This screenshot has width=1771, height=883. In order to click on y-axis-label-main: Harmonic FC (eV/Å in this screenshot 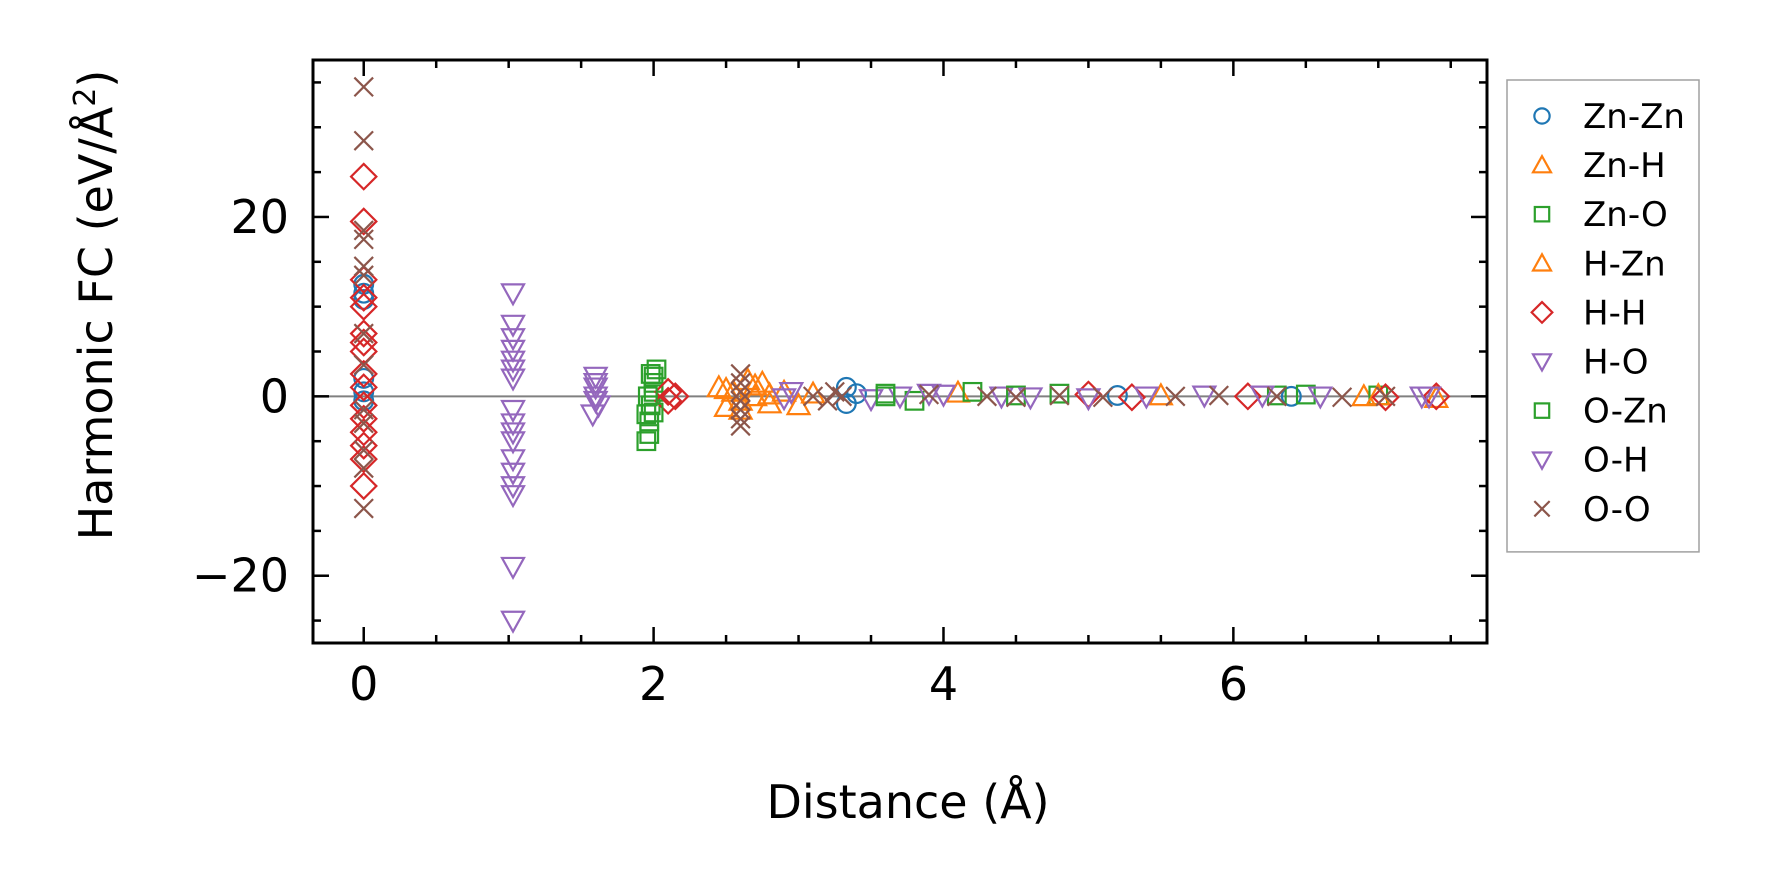, I will do `click(96, 323)`.